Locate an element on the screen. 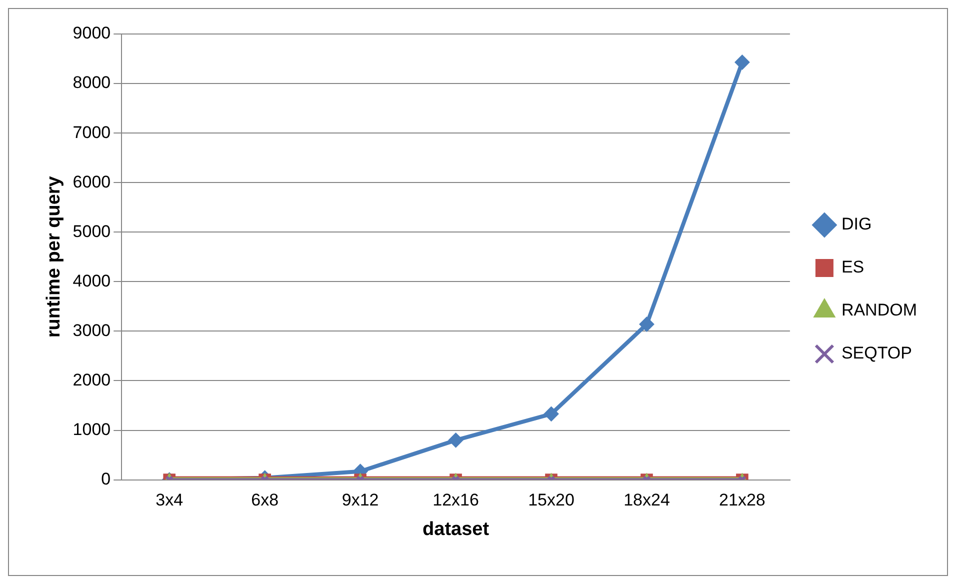 This screenshot has height=584, width=956. y-tick-label: 8000 is located at coordinates (91, 82).